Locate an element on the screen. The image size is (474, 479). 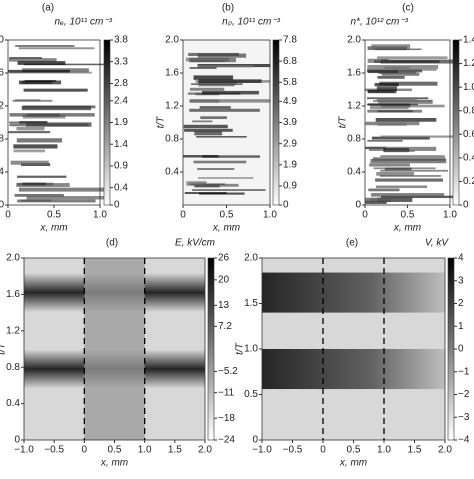
colorbar-label: nₚ, 10¹¹ cm⁻³ is located at coordinates (251, 22).